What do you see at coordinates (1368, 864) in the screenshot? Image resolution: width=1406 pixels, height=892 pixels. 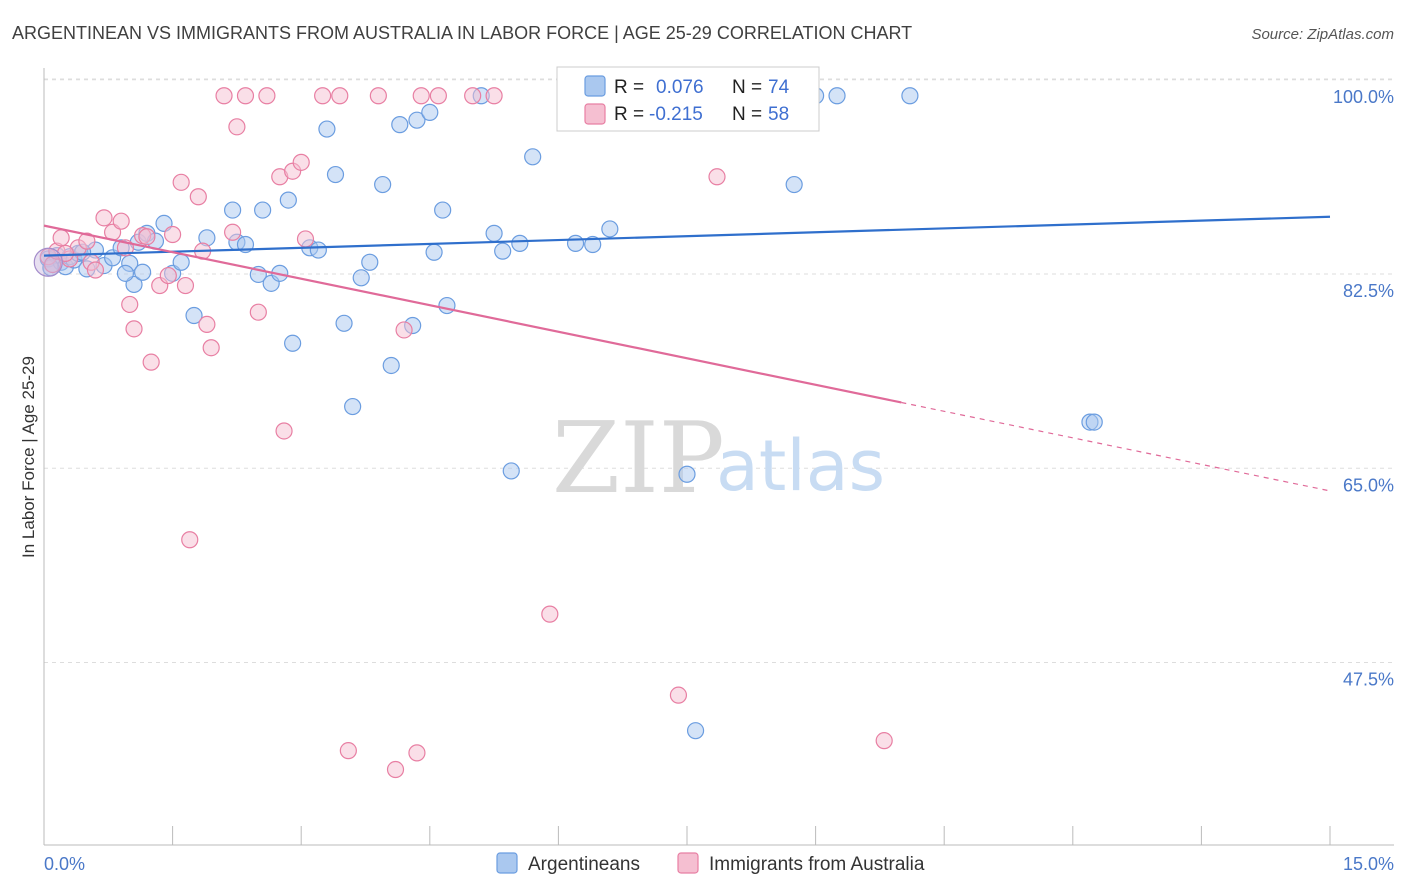 I see `x-tick-label-1: 15.0%` at bounding box center [1368, 864].